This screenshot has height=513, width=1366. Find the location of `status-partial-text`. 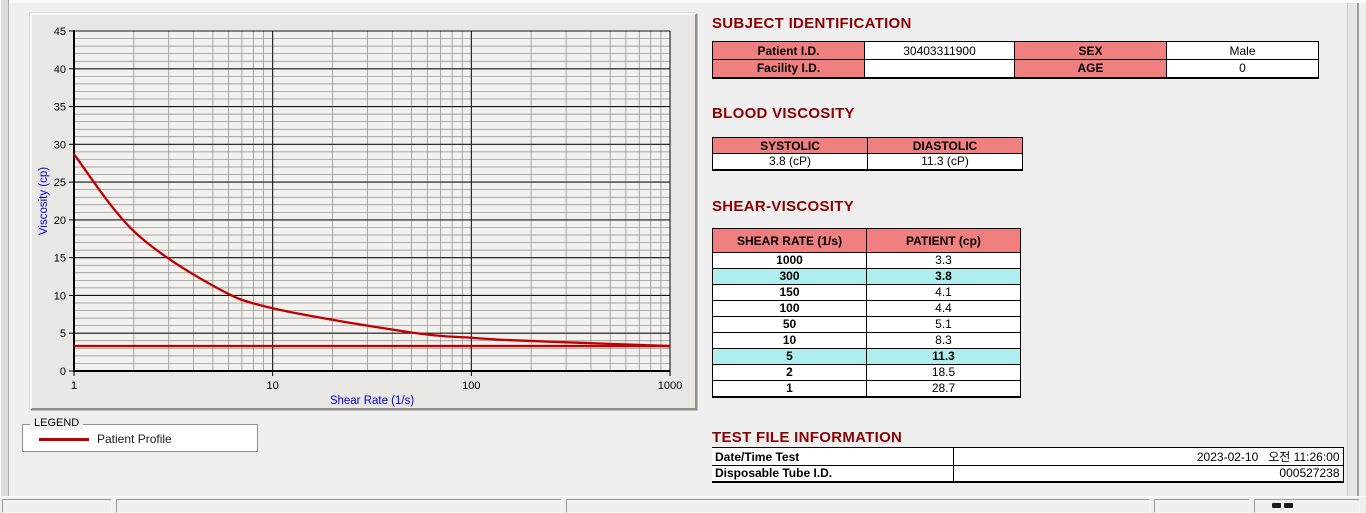

status-partial-text is located at coordinates (1284, 505).